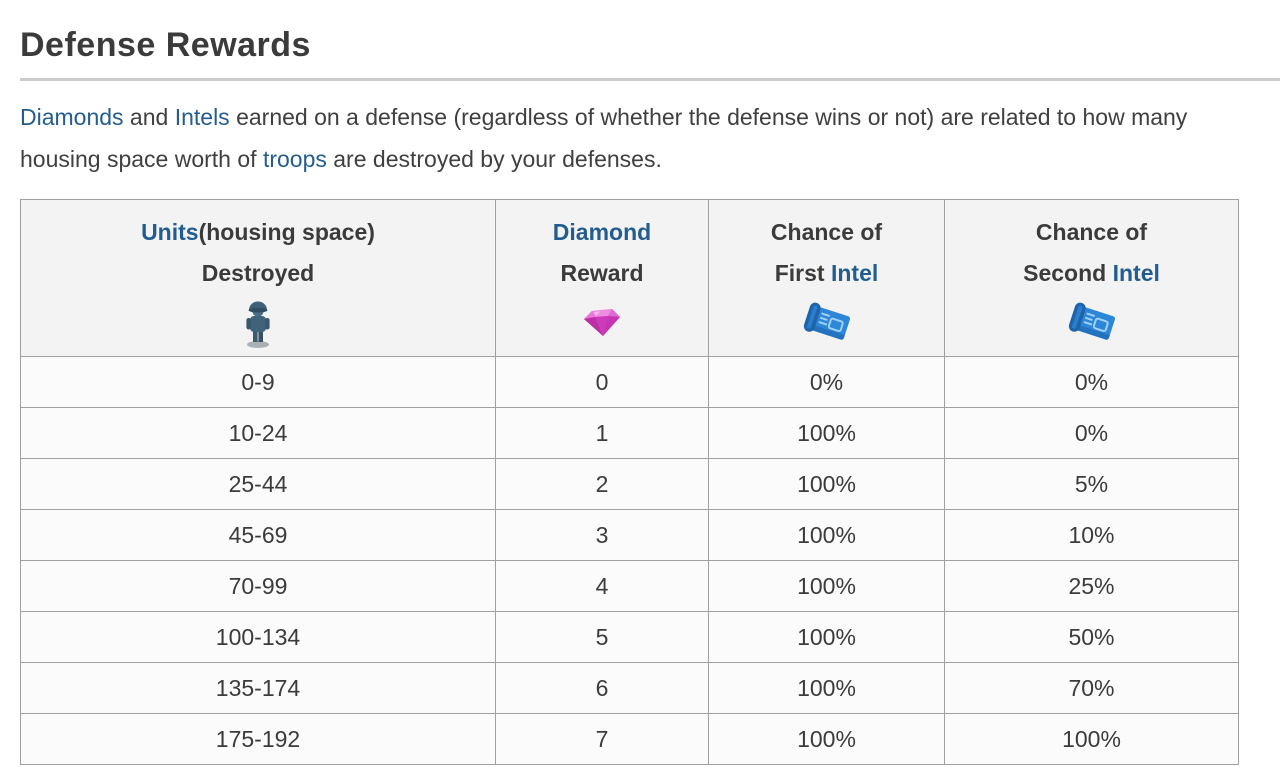  What do you see at coordinates (602, 382) in the screenshot?
I see `diamonds-cell: 0` at bounding box center [602, 382].